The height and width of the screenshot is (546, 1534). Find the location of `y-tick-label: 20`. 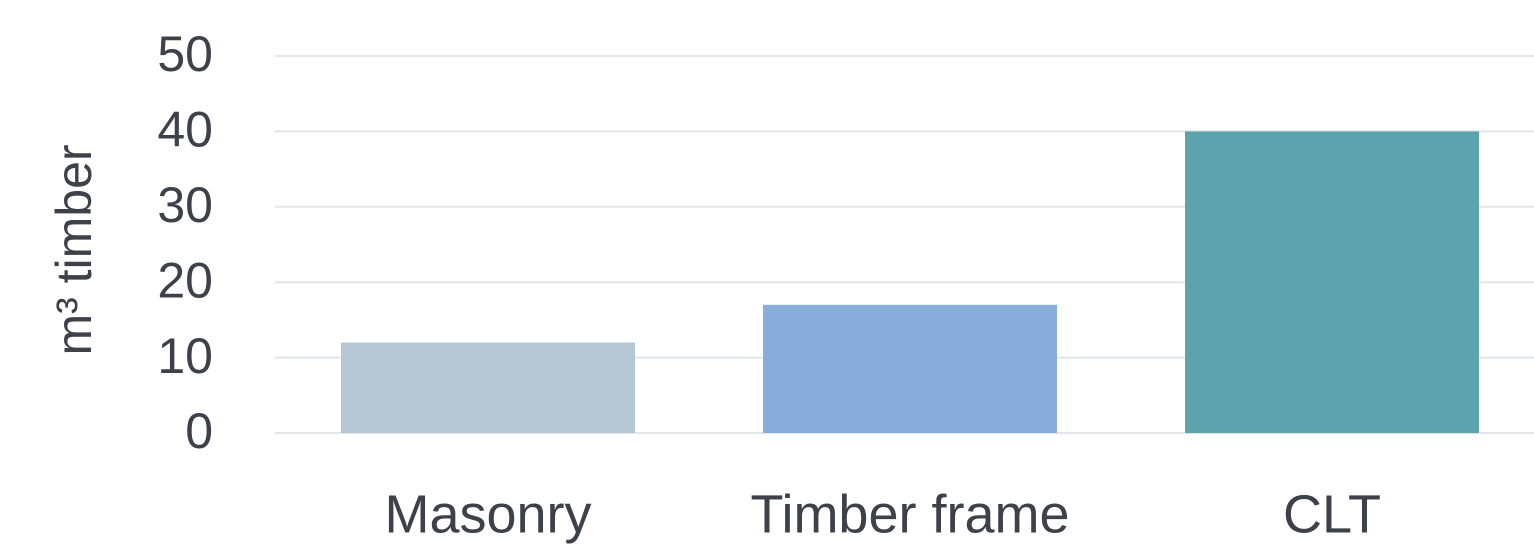

y-tick-label: 20 is located at coordinates (185, 280).